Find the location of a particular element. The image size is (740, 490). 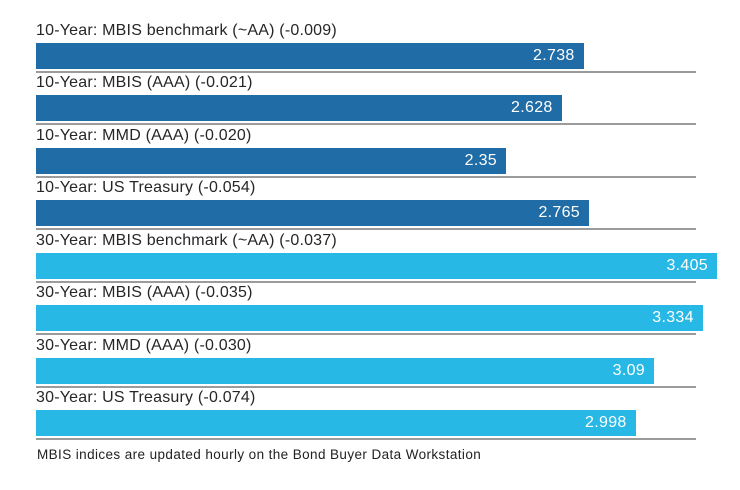

chart-row: 10-Year: MBIS (AAA) (-0.021) 2.628 is located at coordinates (366, 99).